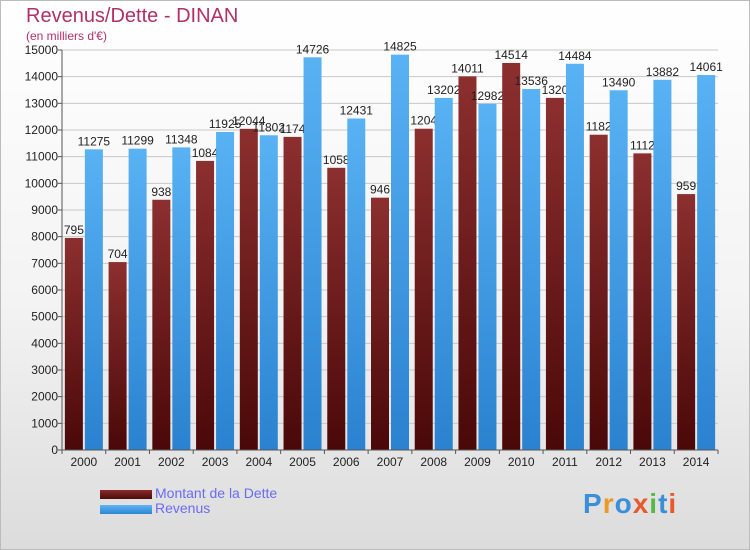 The image size is (750, 550). What do you see at coordinates (521, 462) in the screenshot?
I see `x-tick-label: 2010` at bounding box center [521, 462].